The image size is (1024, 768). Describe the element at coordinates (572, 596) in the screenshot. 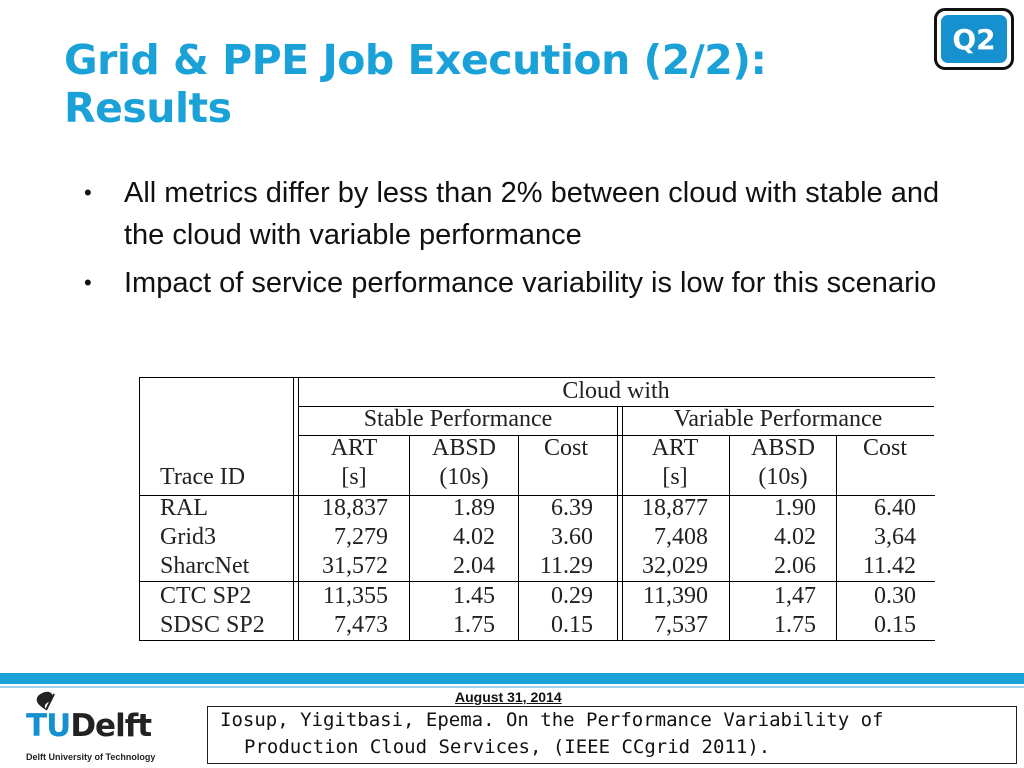

I see `value-cell: 0.29` at that location.